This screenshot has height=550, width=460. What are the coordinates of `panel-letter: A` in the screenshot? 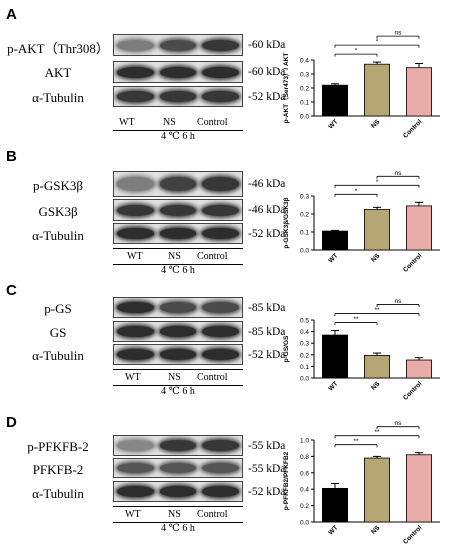 It's located at (11, 14).